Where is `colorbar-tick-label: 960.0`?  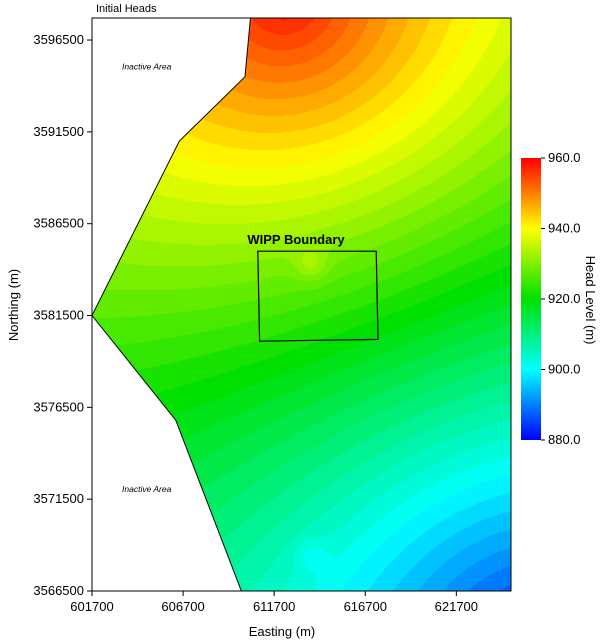
colorbar-tick-label: 960.0 is located at coordinates (564, 157).